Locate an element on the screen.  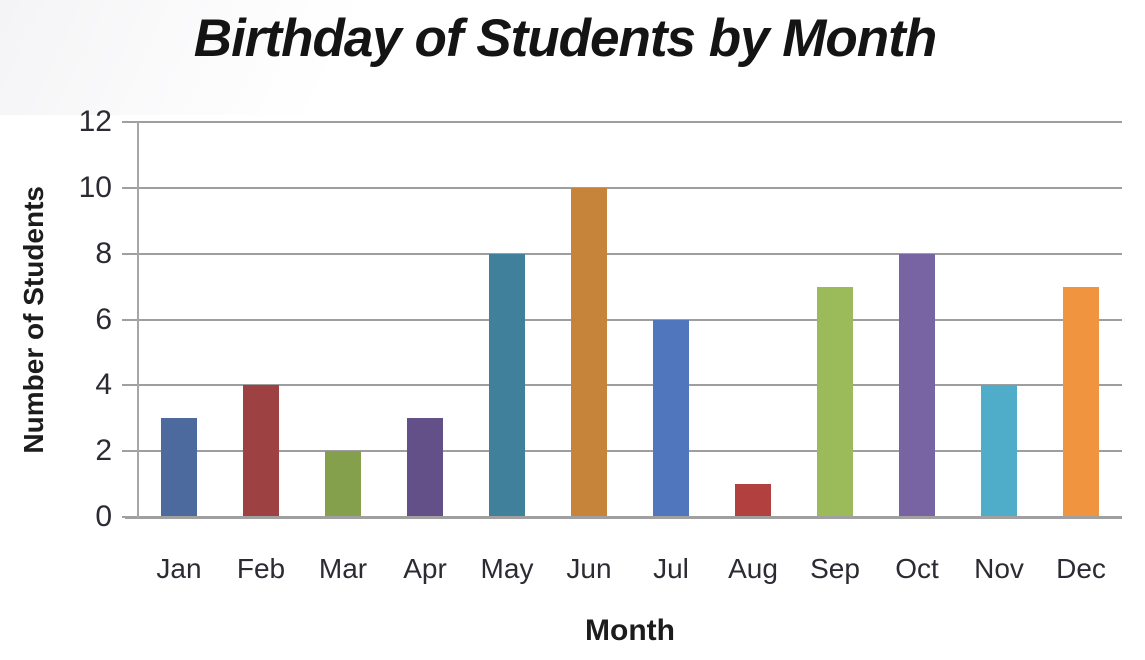
gridline-y12 is located at coordinates (630, 122).